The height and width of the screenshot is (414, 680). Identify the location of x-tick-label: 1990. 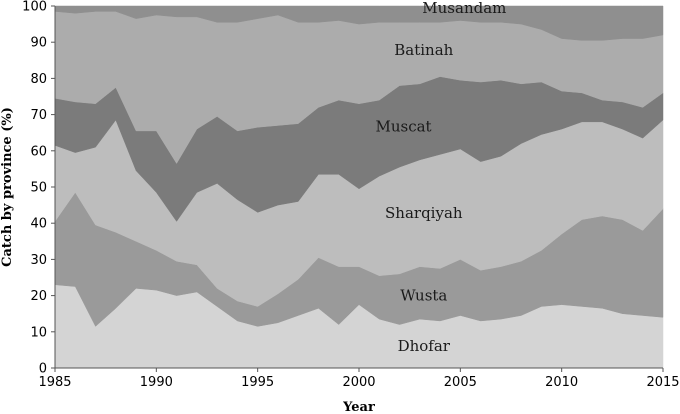
(156, 382).